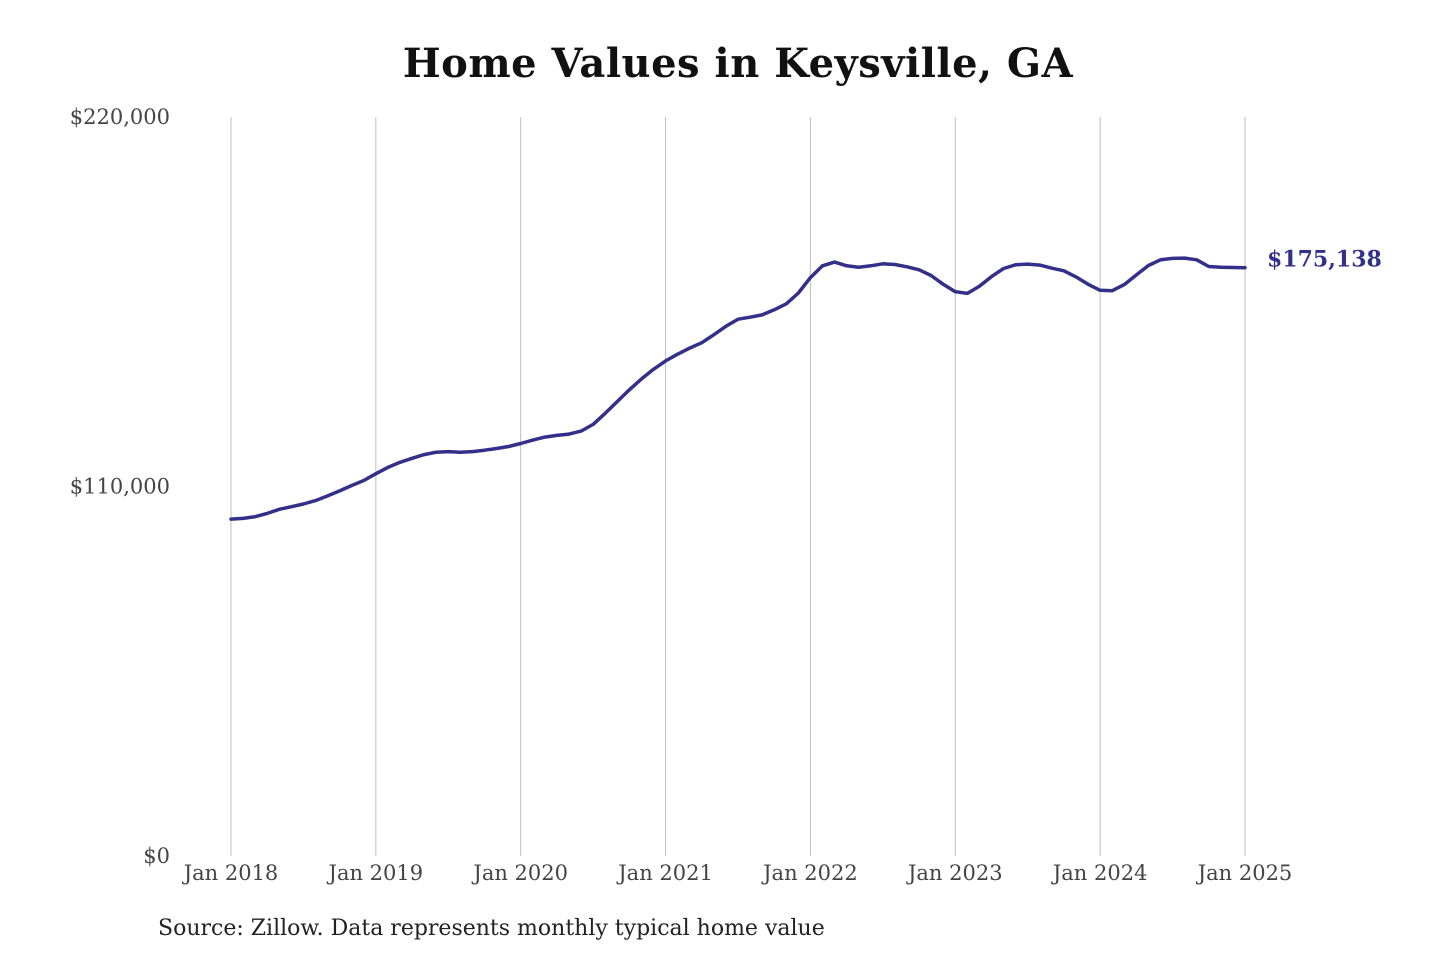  I want to click on x-tick-label: Jan 2019, so click(375, 873).